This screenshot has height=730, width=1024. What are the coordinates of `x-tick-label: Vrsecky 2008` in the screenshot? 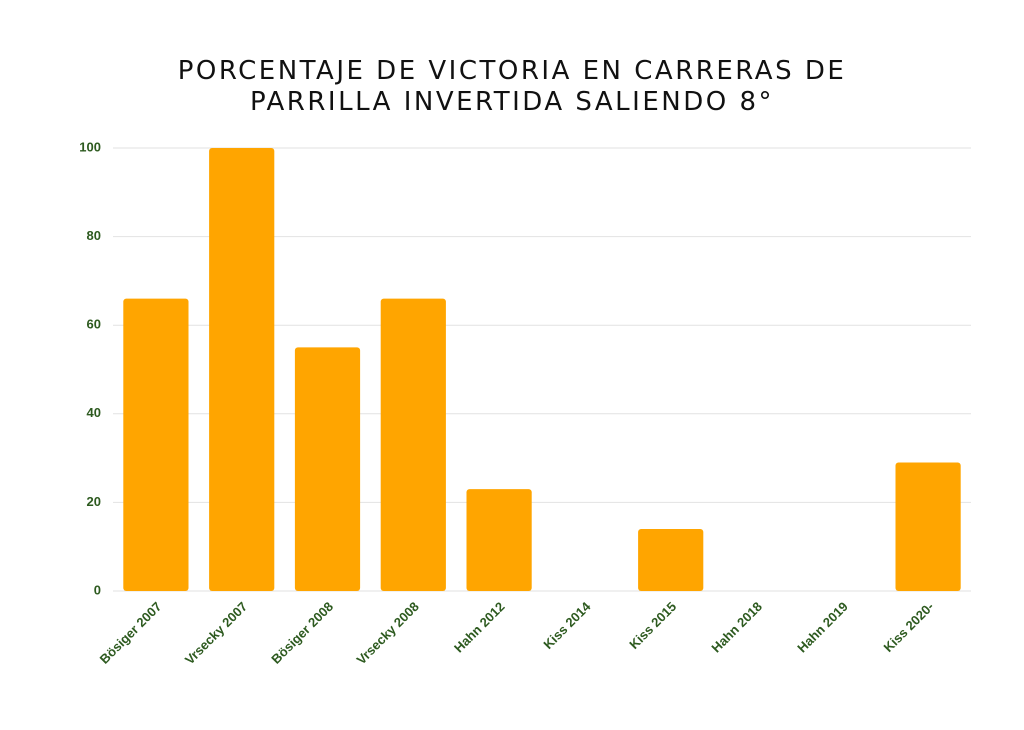 It's located at (387, 633).